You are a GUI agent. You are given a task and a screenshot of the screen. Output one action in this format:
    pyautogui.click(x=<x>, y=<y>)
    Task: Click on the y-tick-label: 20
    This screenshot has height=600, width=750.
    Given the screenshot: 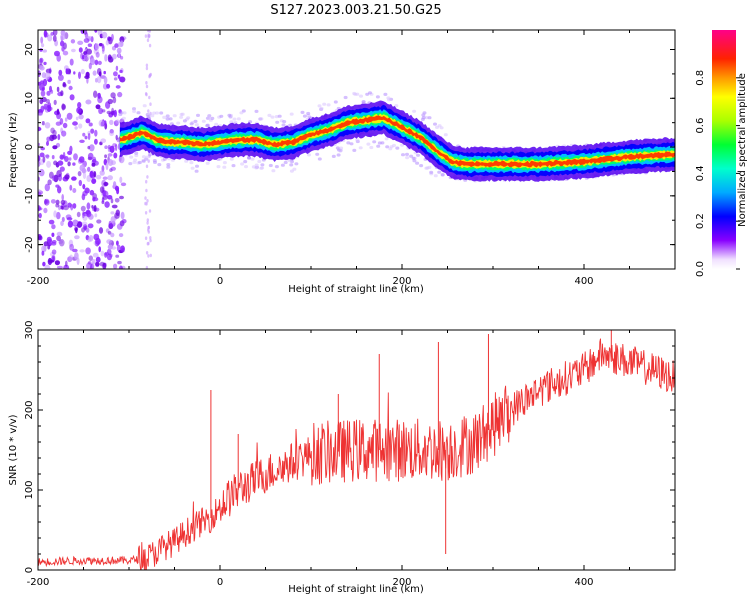 What is the action you would take?
    pyautogui.click(x=29, y=49)
    